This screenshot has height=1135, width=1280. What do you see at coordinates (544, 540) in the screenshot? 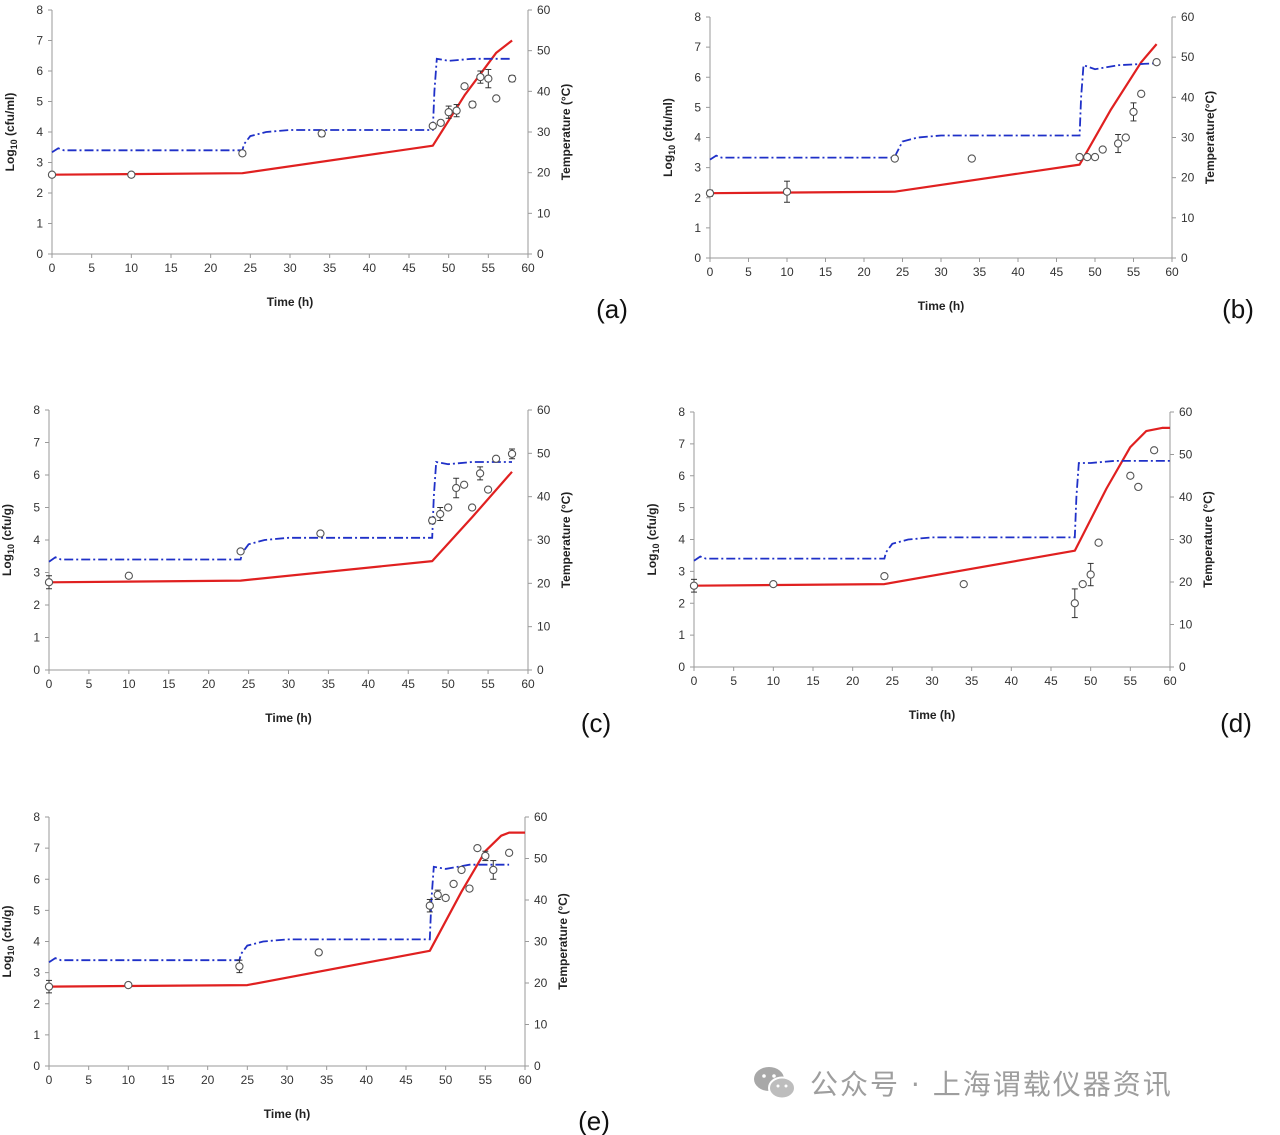
I see `y2-tick-label: 30` at bounding box center [544, 540].